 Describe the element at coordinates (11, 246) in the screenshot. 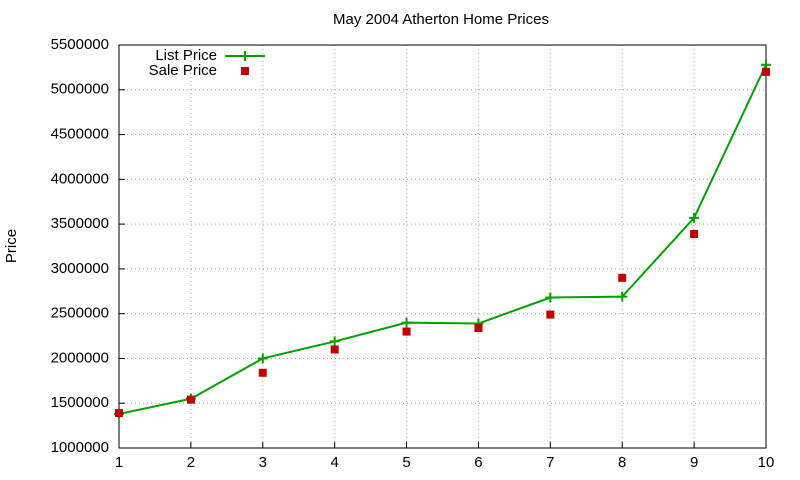

I see `y-axis-label: Price` at that location.